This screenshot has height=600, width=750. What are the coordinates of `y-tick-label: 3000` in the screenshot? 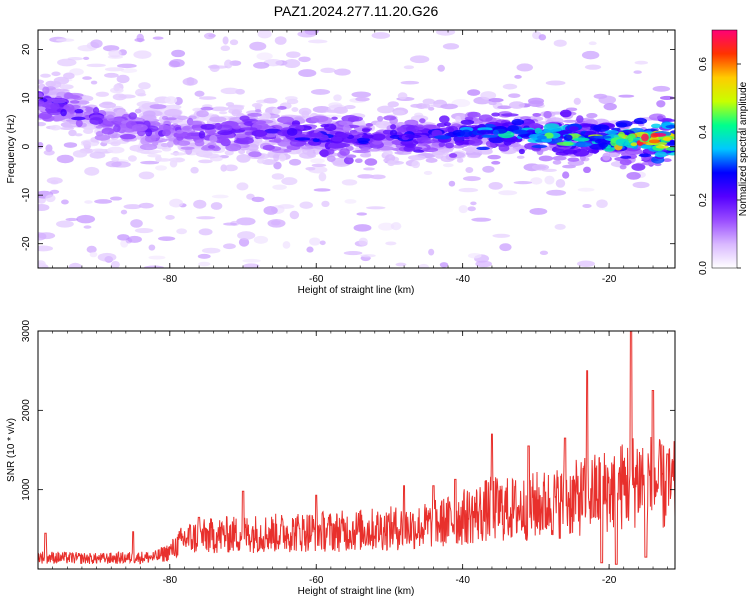 It's located at (26, 330).